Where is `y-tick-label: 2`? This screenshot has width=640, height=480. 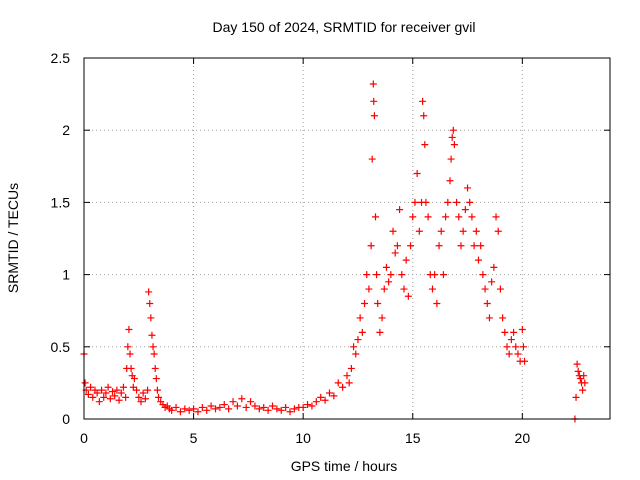 y-tick-label: 2 is located at coordinates (66, 130).